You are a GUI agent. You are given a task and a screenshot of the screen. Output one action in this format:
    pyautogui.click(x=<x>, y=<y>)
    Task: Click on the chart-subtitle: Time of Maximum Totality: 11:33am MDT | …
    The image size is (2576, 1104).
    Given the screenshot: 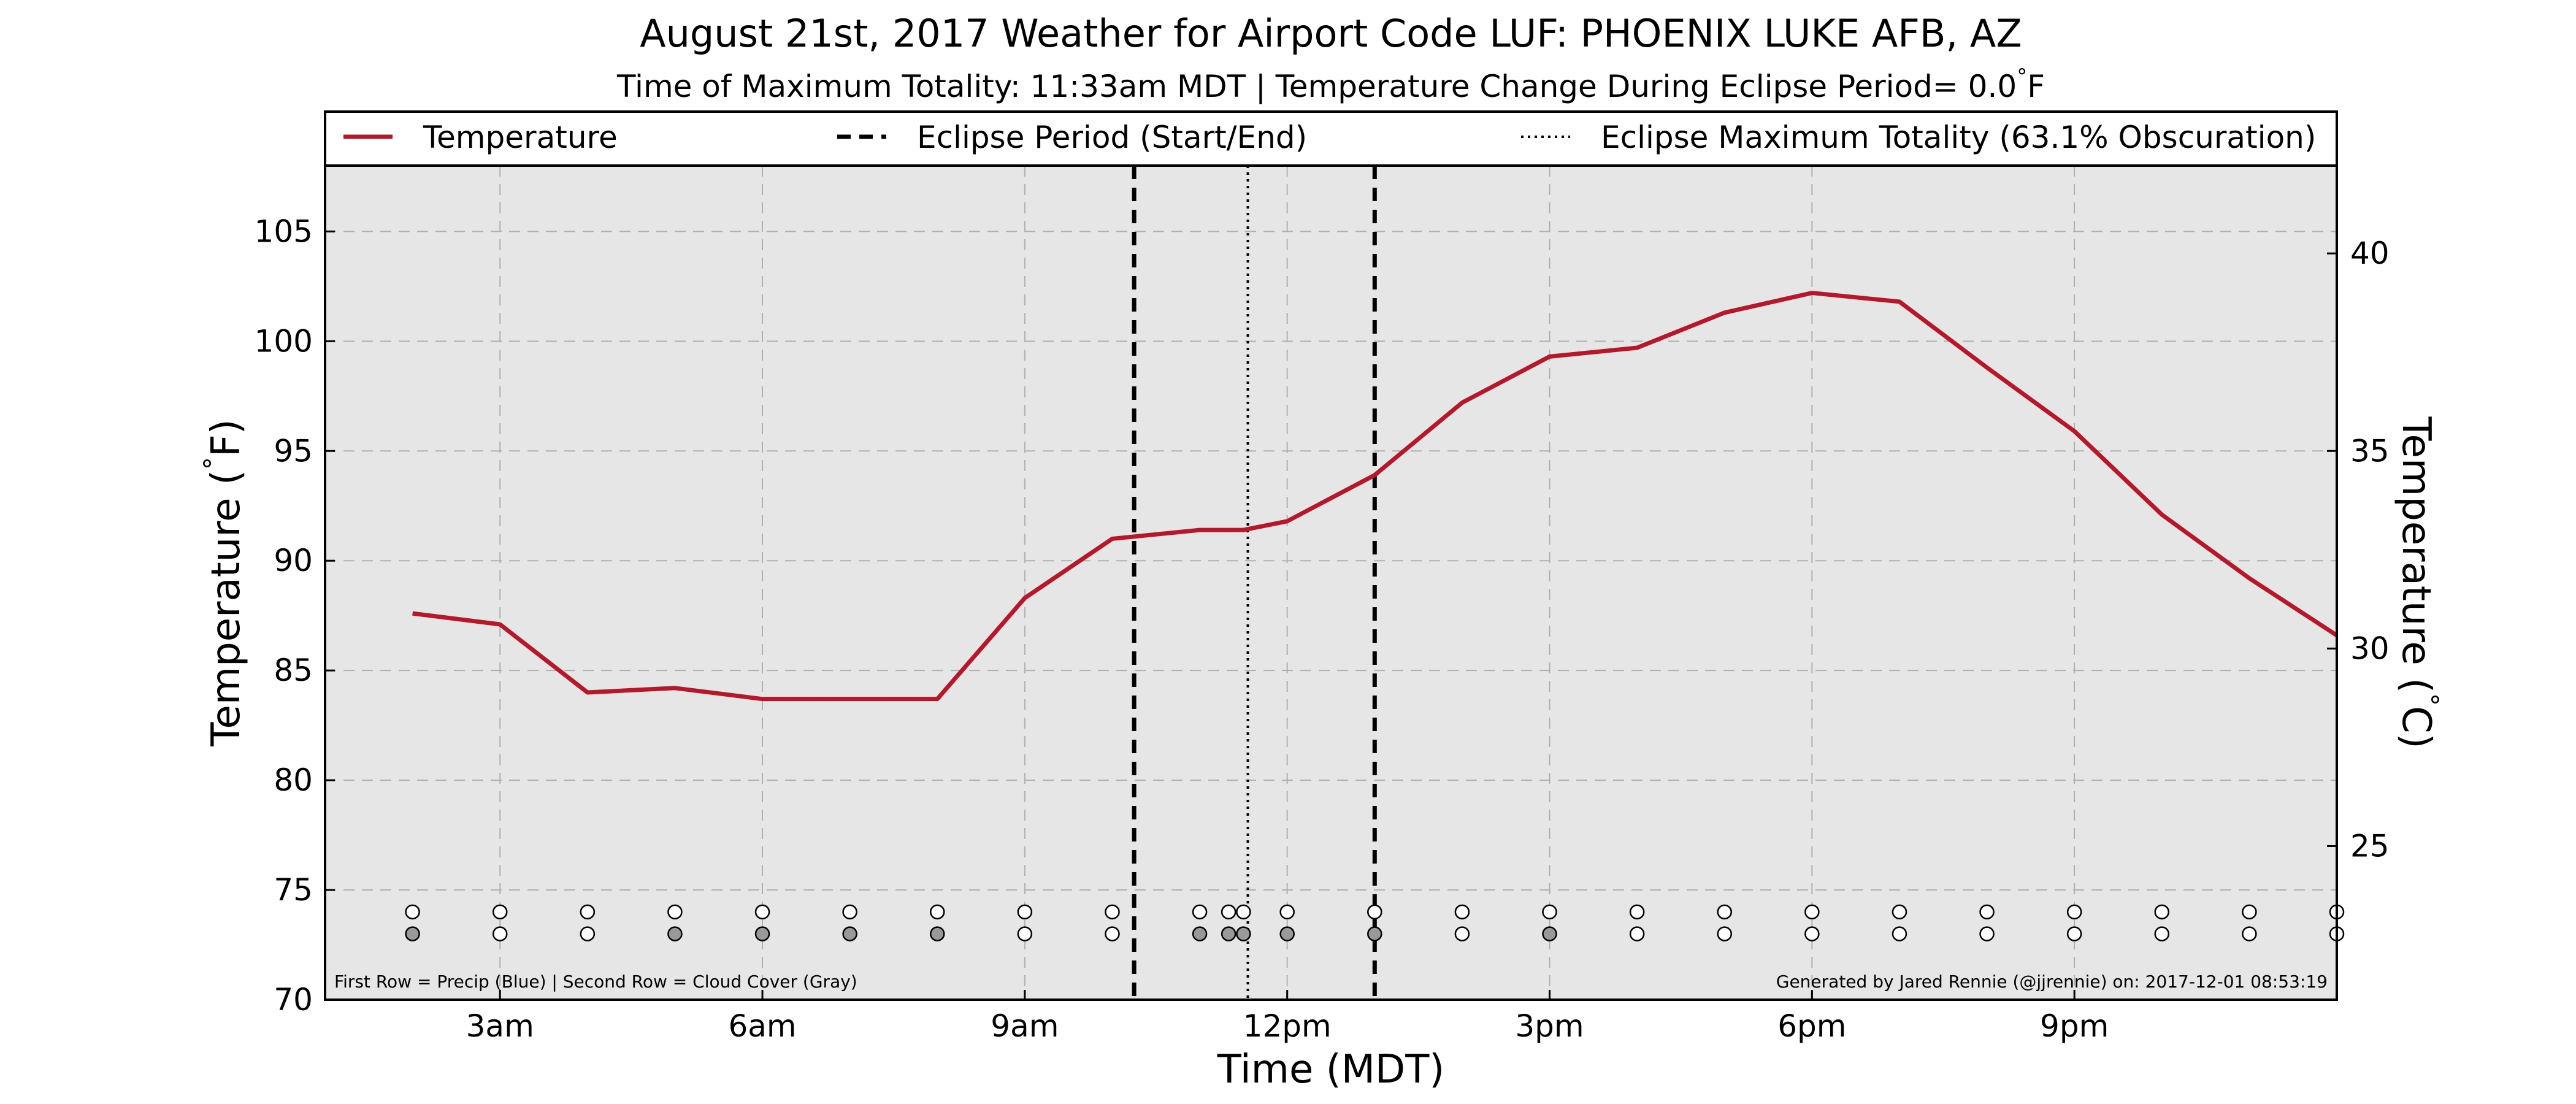 What is the action you would take?
    pyautogui.click(x=1330, y=84)
    